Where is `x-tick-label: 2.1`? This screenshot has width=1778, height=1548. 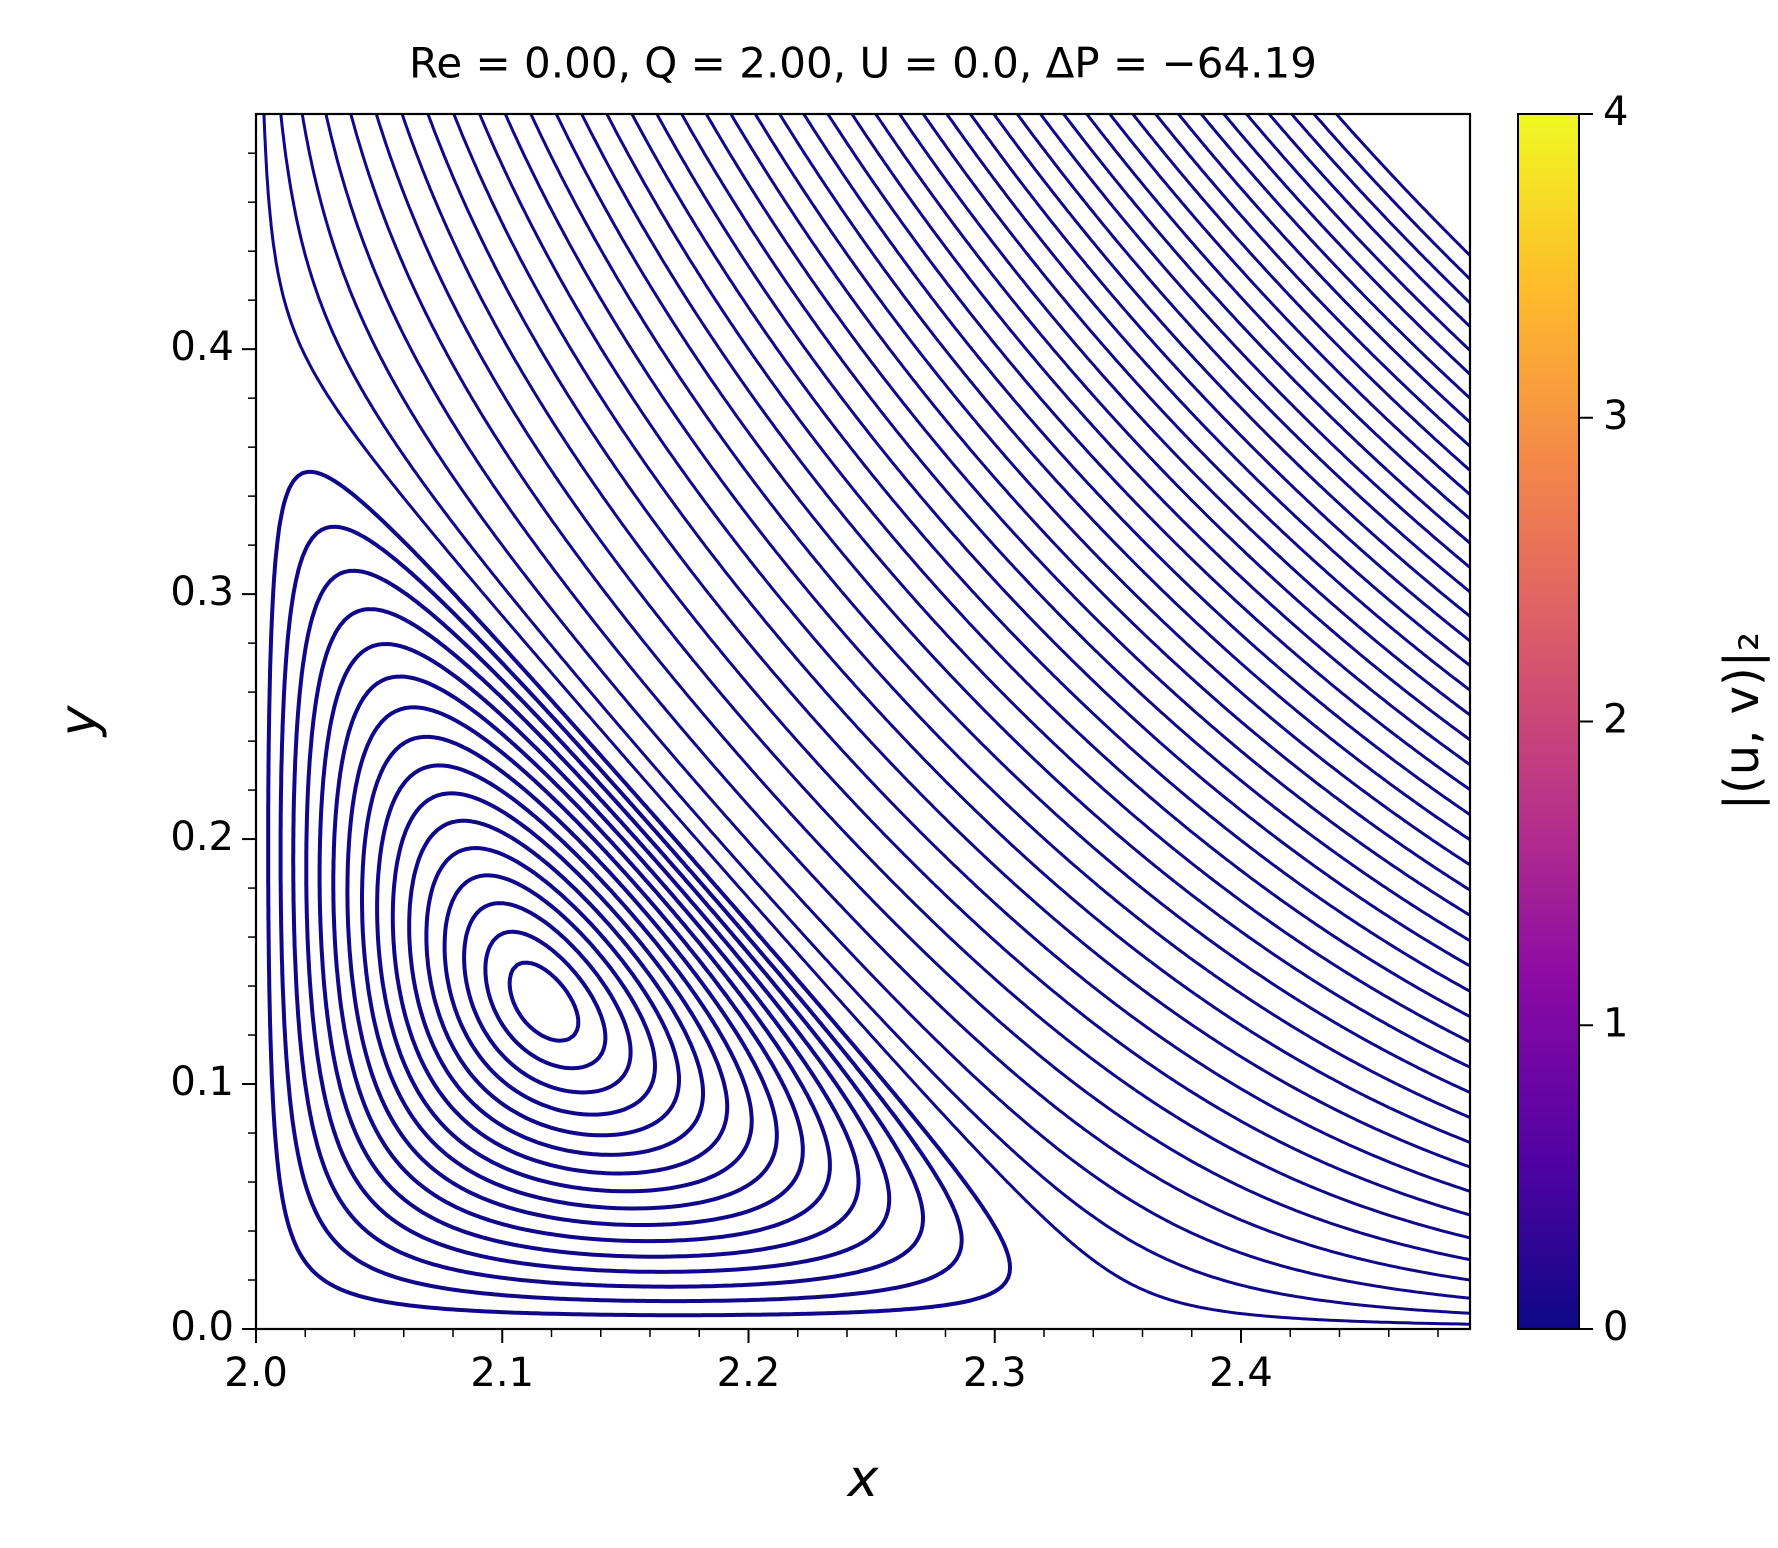
x-tick-label: 2.1 is located at coordinates (502, 1373).